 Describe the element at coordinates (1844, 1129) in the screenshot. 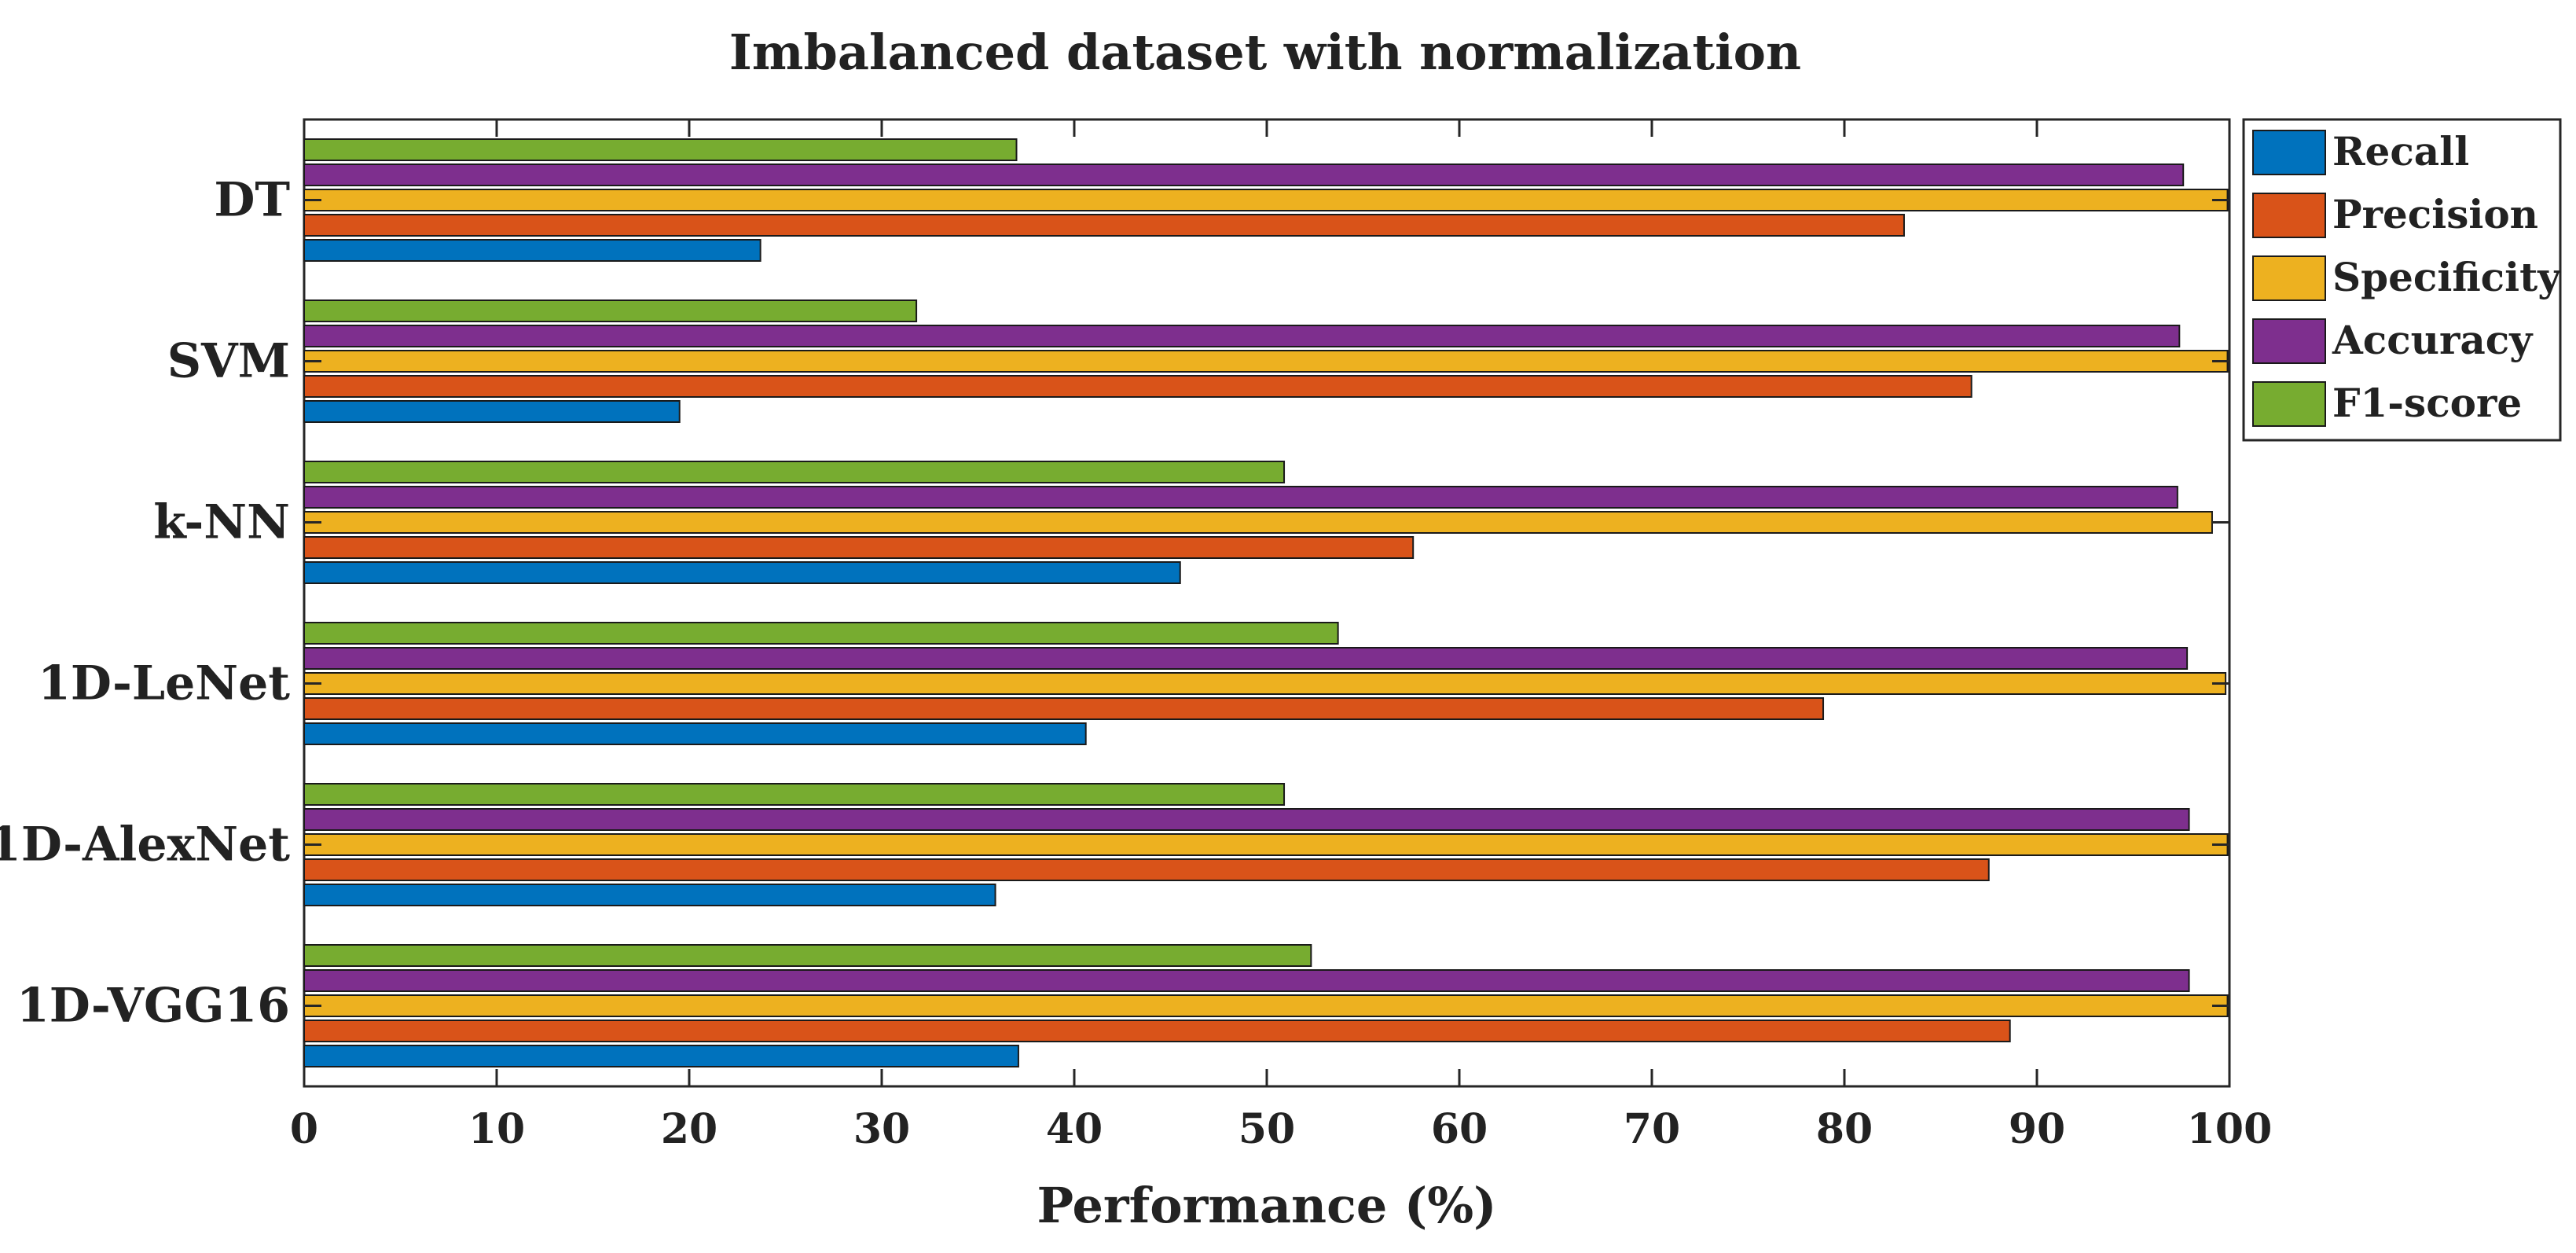

I see `x-tick-label: 80` at that location.